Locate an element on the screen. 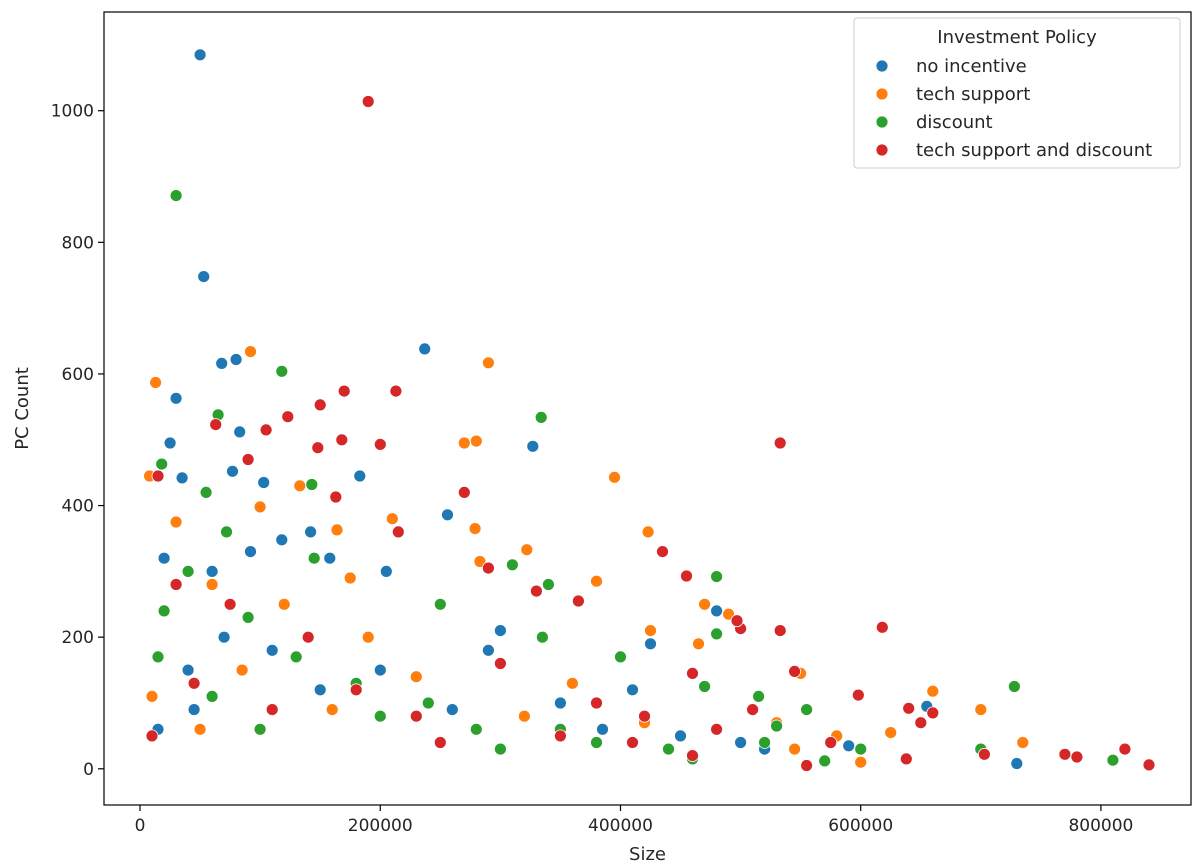  y-tick-label: 400 is located at coordinates (78, 507).